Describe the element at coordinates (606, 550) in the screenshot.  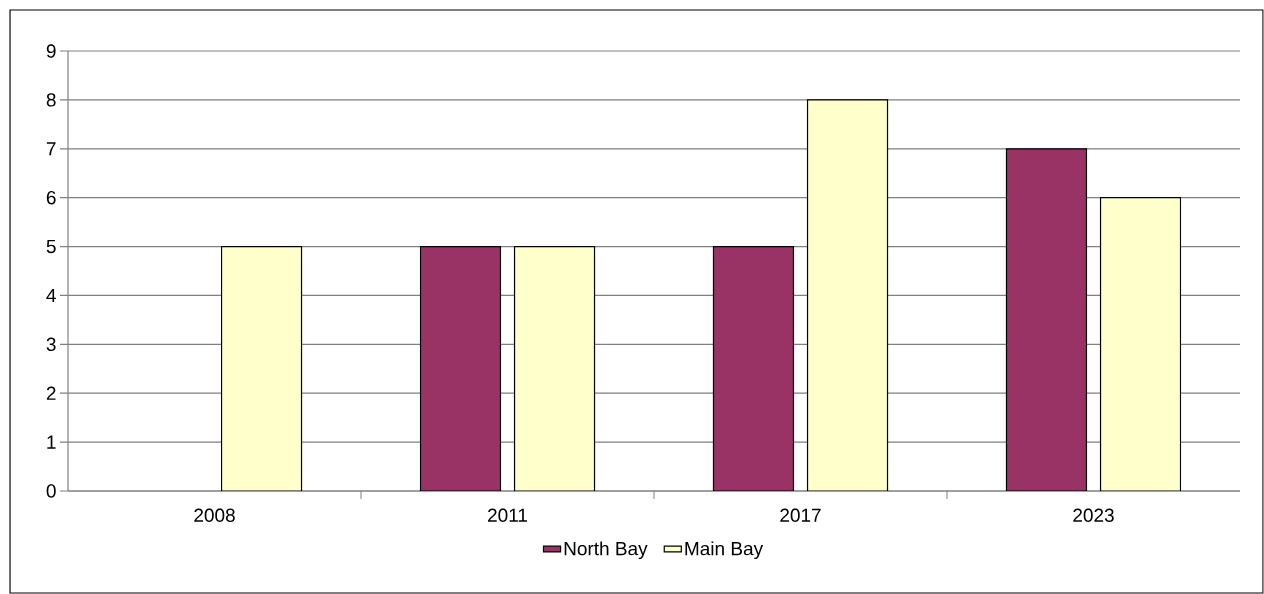
I see `legend-label: North Bay` at that location.